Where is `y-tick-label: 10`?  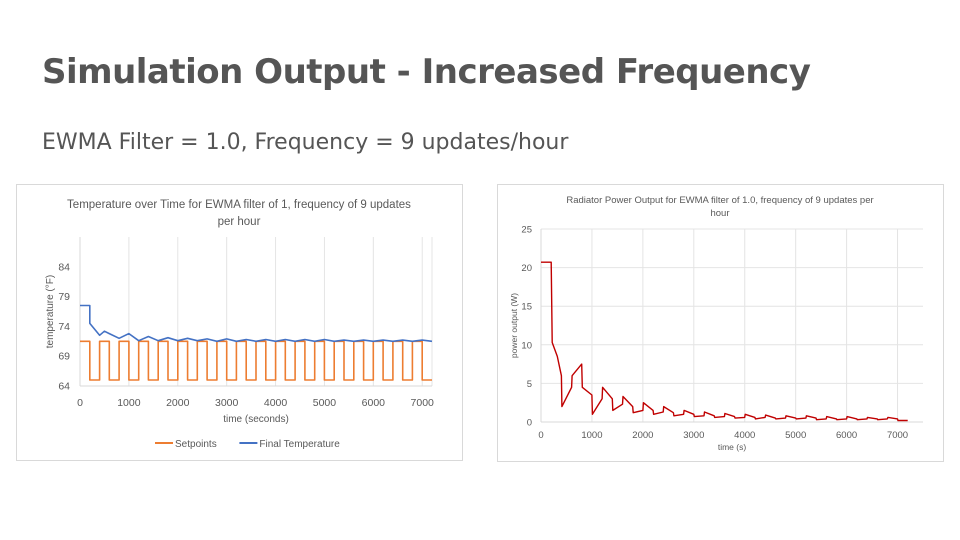
y-tick-label: 10 is located at coordinates (526, 345).